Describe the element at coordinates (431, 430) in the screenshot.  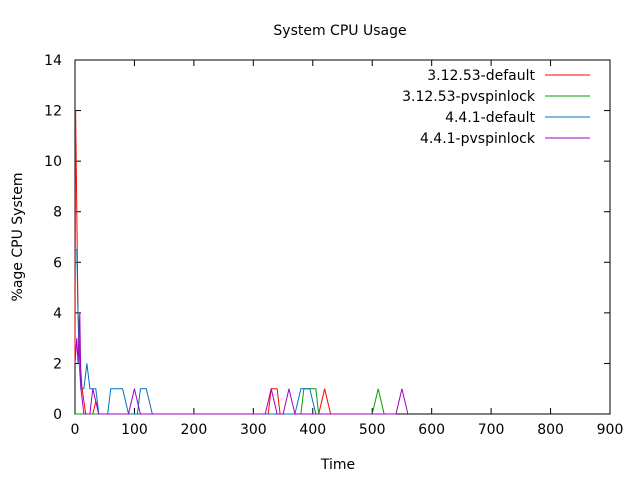
I see `x-tick-label: 600` at that location.